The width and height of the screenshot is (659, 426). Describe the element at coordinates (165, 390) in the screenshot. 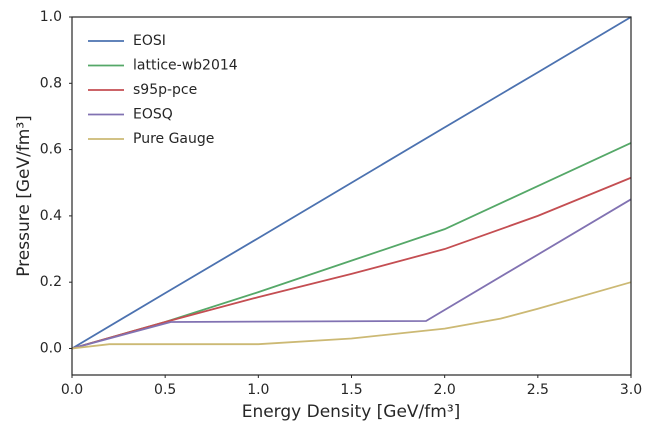

I see `x-tick-label: 0.5` at that location.